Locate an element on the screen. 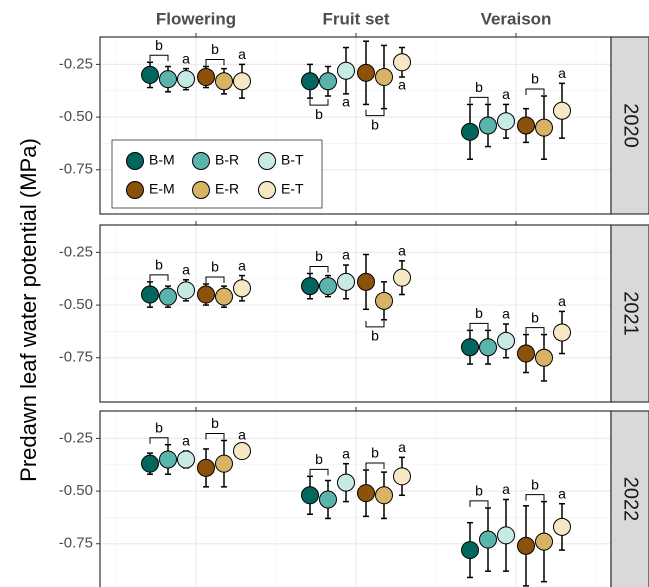 The width and height of the screenshot is (649, 587). legend-box is located at coordinates (217, 174).